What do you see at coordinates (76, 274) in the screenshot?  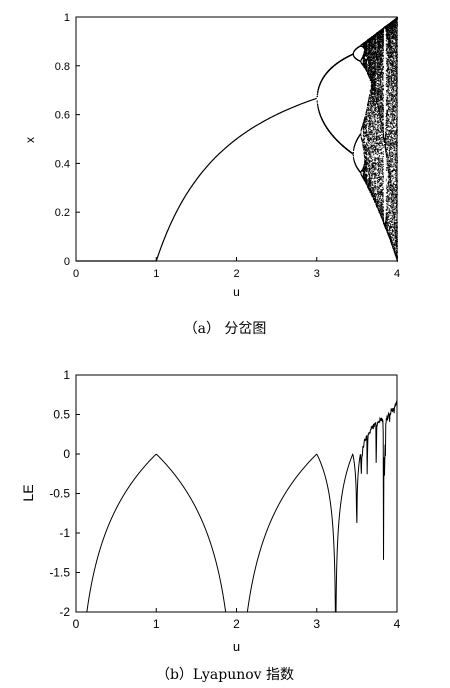 I see `plot-a-x-tick-label: 0` at bounding box center [76, 274].